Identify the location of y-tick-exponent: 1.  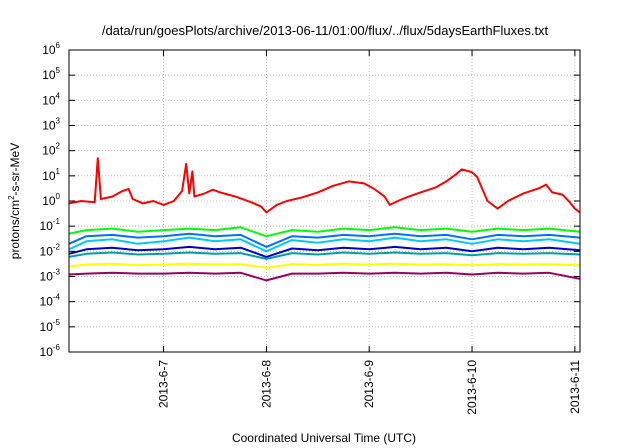
(58, 171).